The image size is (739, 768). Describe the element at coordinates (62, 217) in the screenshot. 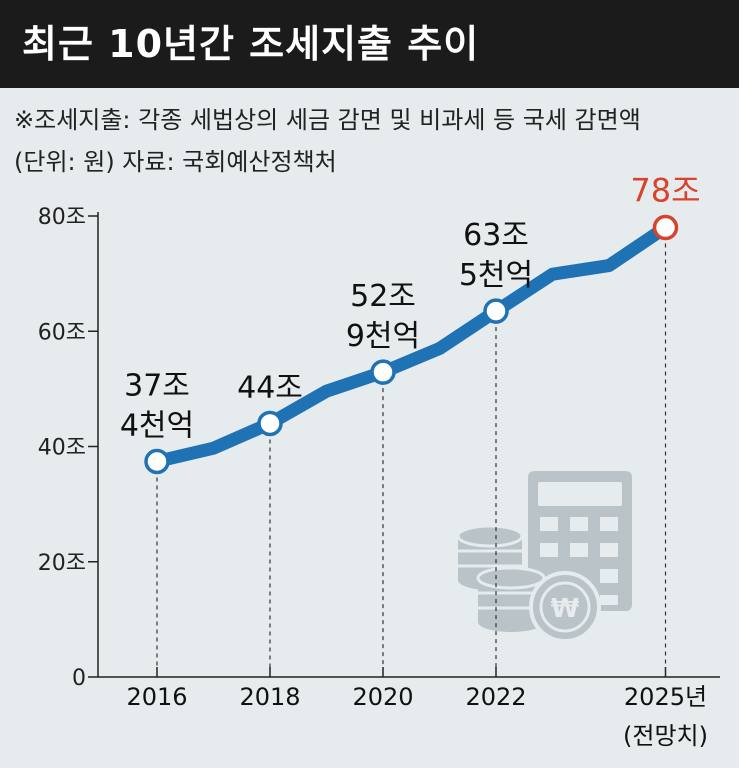

I see `y-tick-label: 80조` at that location.